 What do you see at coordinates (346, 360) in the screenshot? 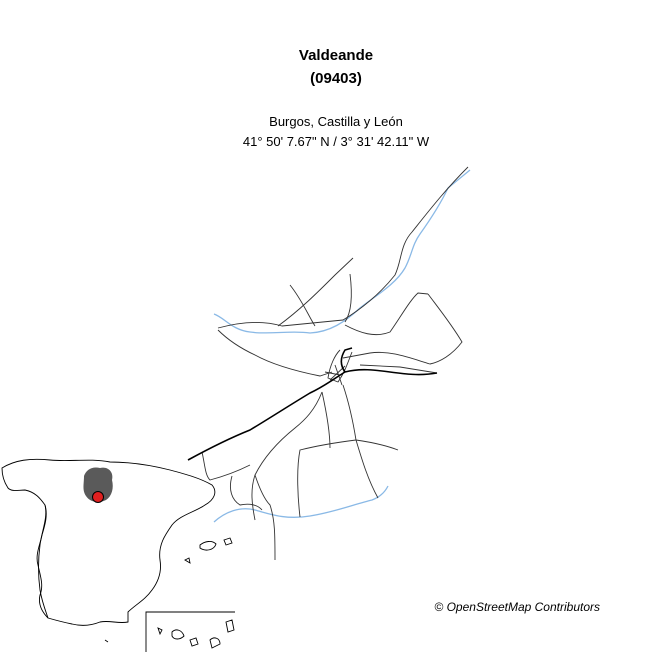
I see `main-road-north` at bounding box center [346, 360].